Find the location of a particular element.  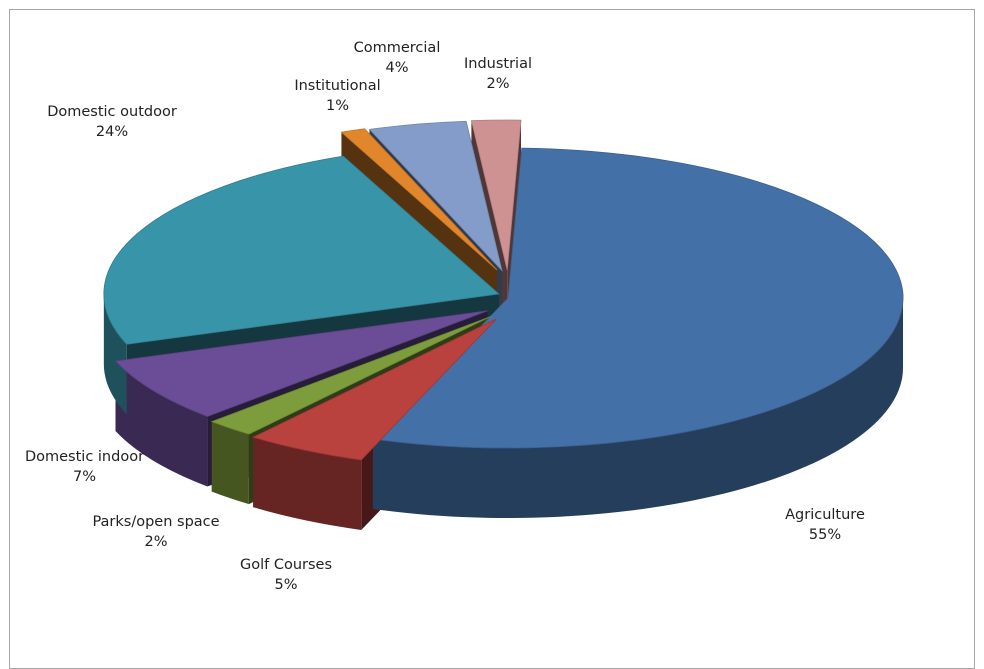

label-industrial-value: 2% is located at coordinates (498, 84).